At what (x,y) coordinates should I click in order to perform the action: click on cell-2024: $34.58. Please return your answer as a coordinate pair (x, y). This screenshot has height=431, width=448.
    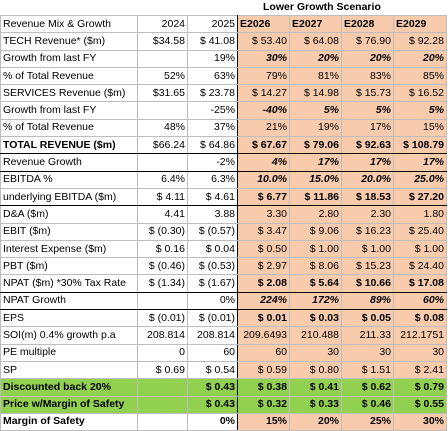
    Looking at the image, I should click on (162, 41).